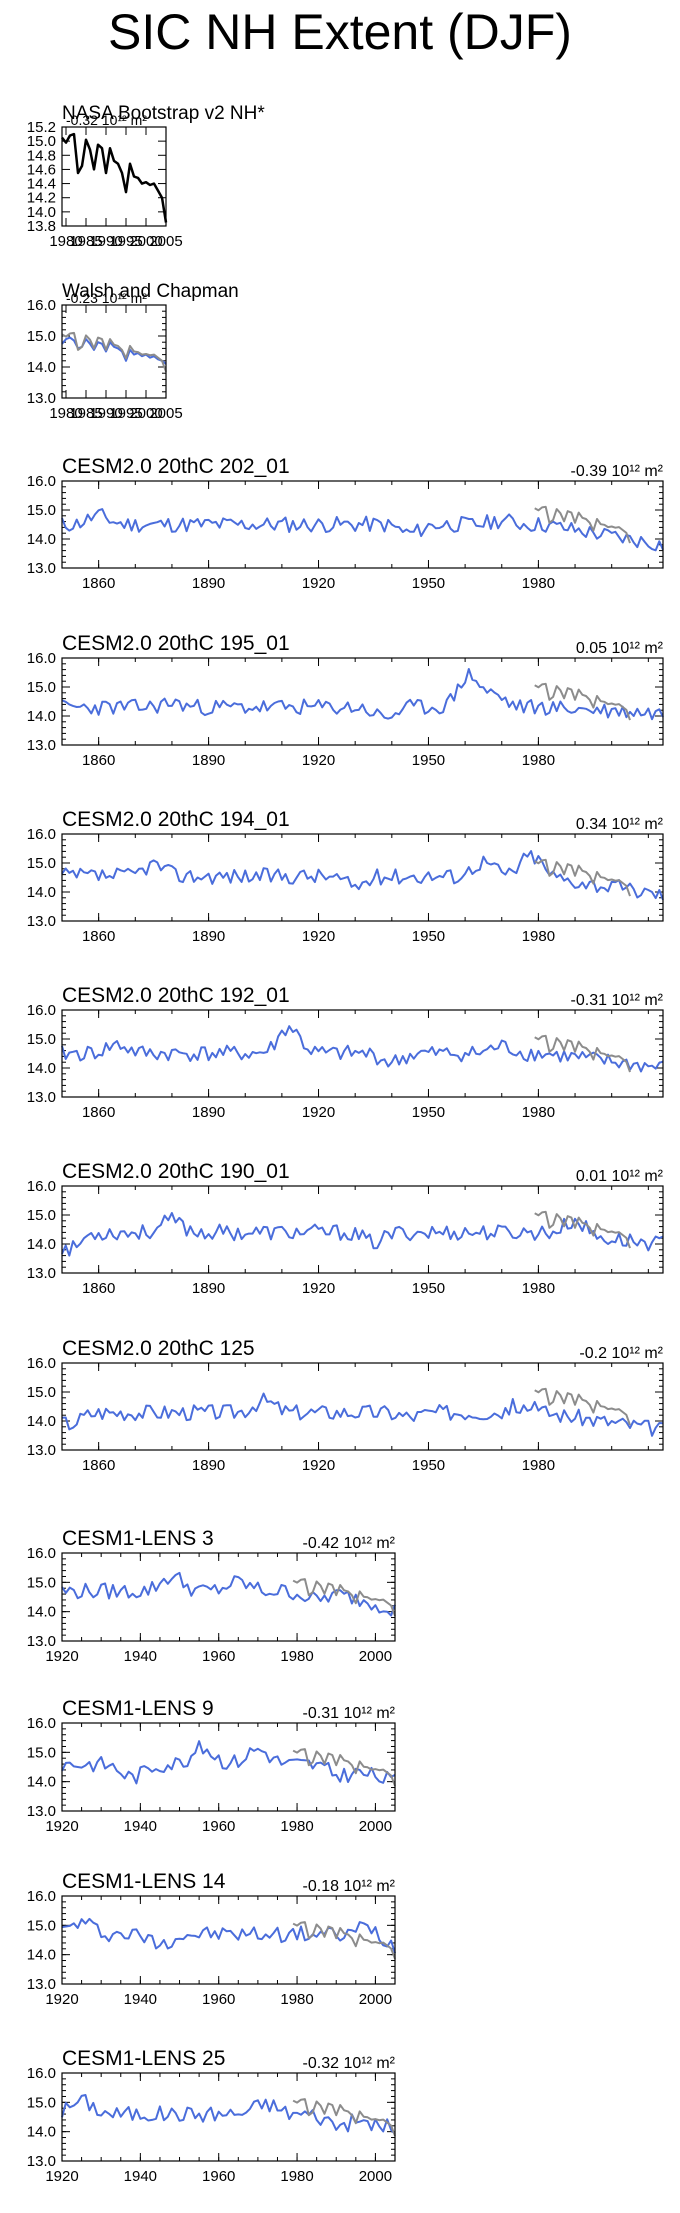 This screenshot has height=2213, width=680. Describe the element at coordinates (176, 995) in the screenshot. I see `chart-title: CESM2.0 20thC 192_01` at that location.